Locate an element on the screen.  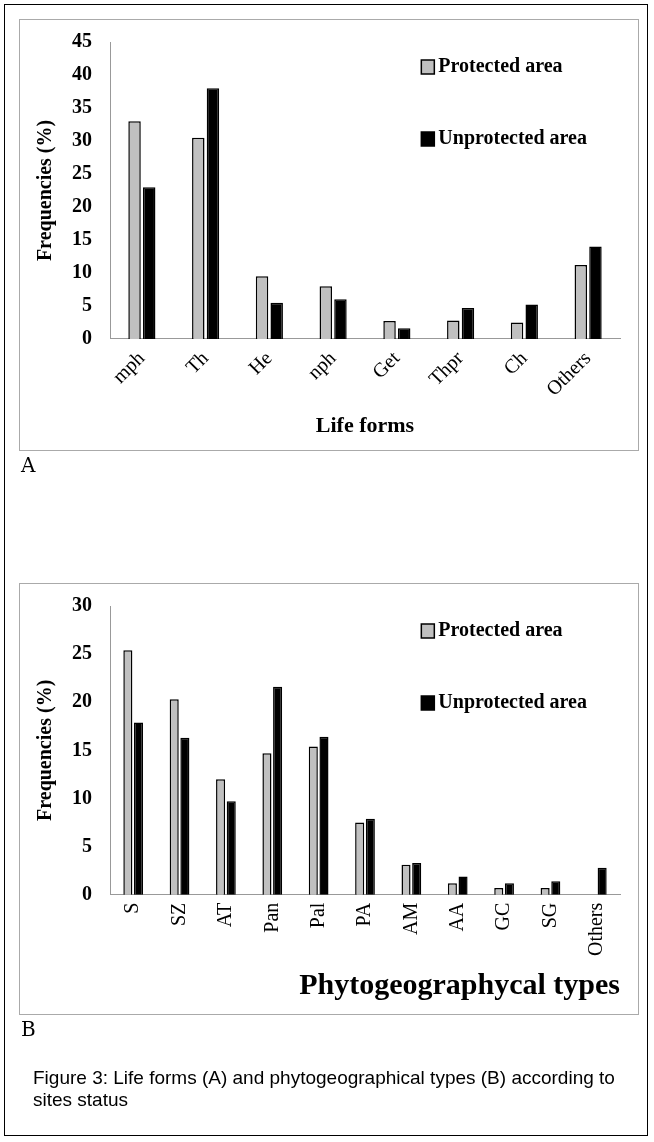
x-tick-label: Thpr is located at coordinates (446, 368).